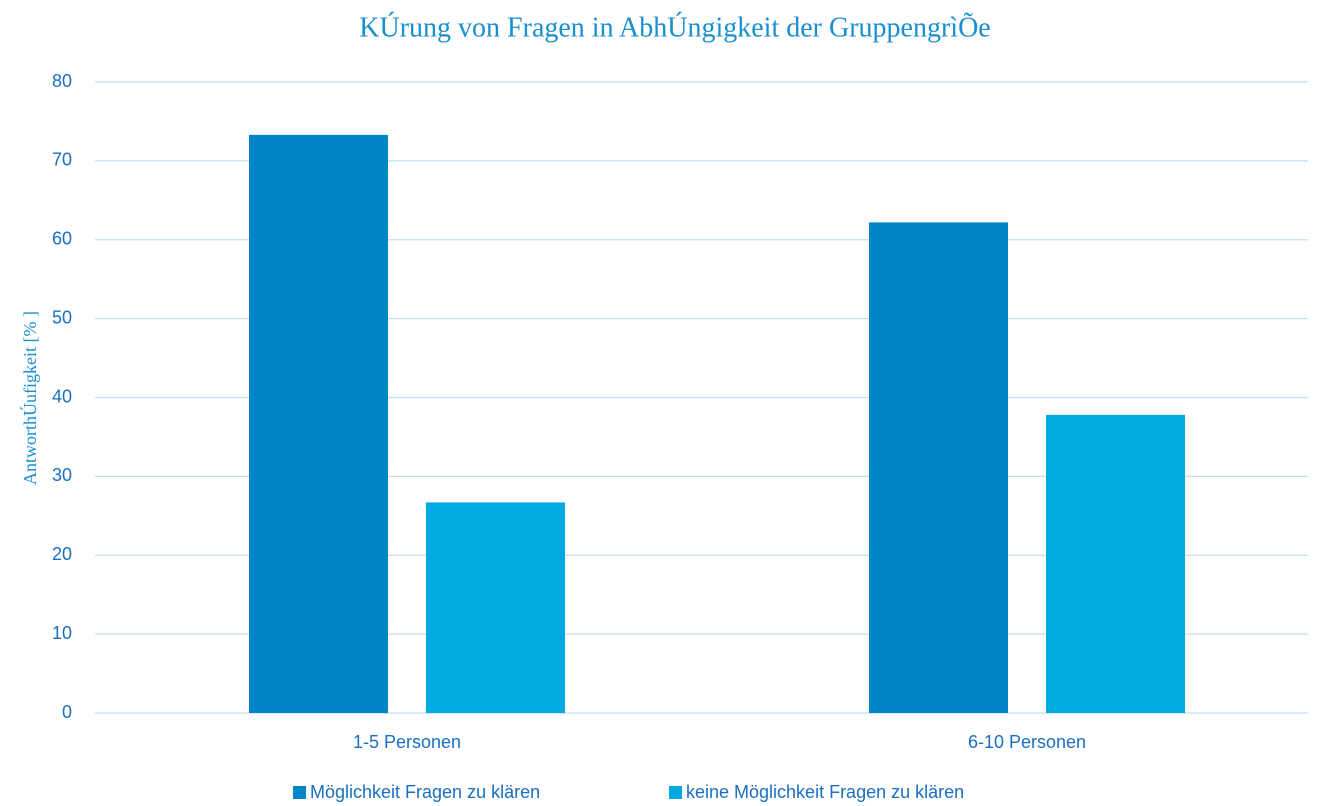 The height and width of the screenshot is (806, 1319). What do you see at coordinates (425, 792) in the screenshot?
I see `legend-label: Möglichkeit Fragen zu klären` at bounding box center [425, 792].